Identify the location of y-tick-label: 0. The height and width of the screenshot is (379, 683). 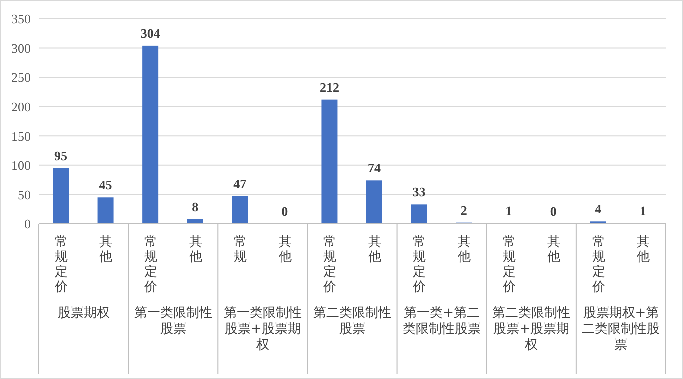
(27, 224).